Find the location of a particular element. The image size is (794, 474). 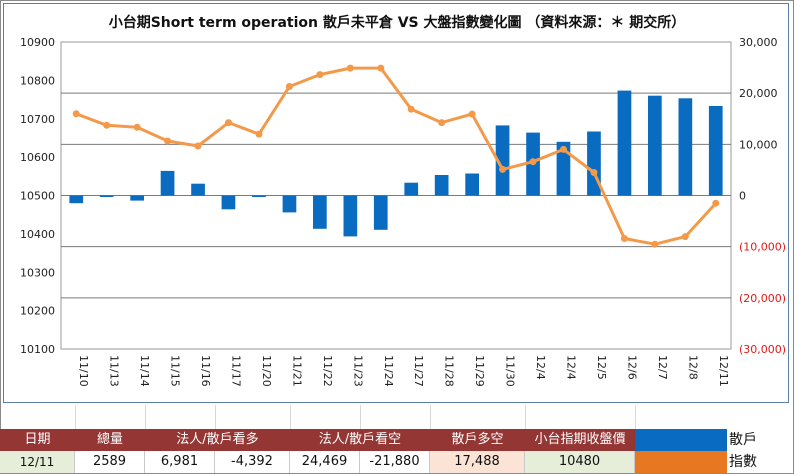

left-tick-label: 10700 is located at coordinates (37, 119).